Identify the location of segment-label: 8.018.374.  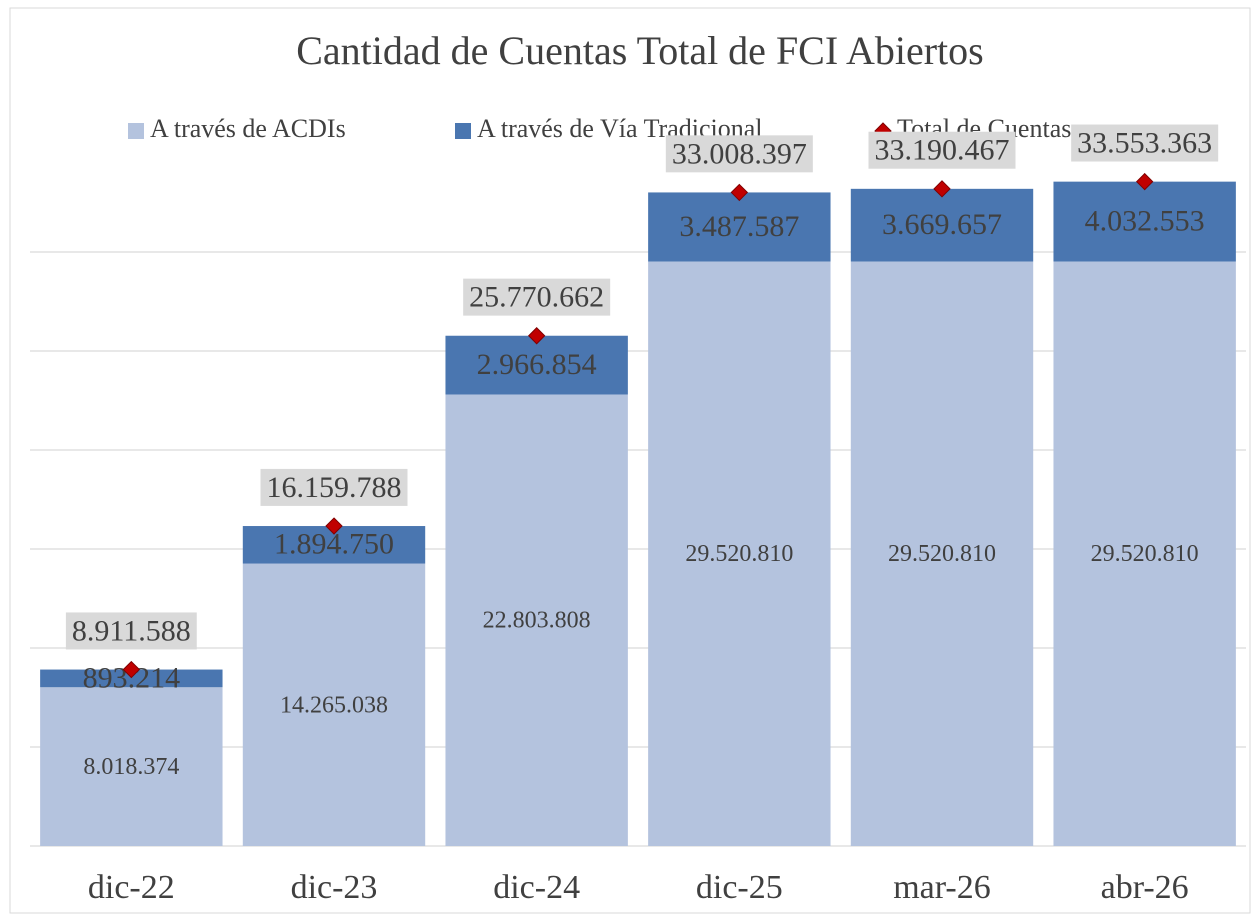
(131, 767).